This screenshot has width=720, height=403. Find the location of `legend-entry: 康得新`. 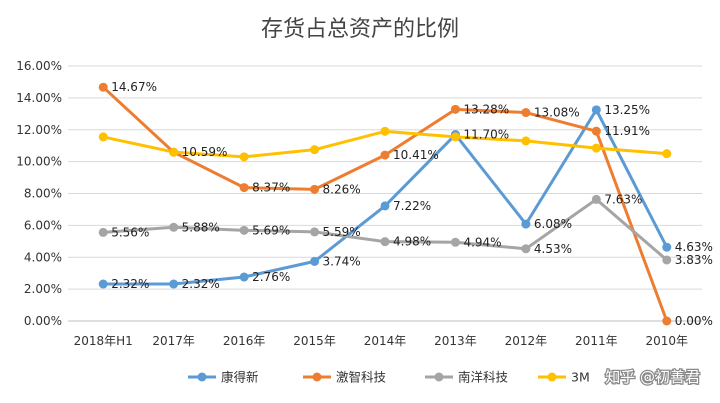

legend-entry: 康得新 is located at coordinates (223, 377).